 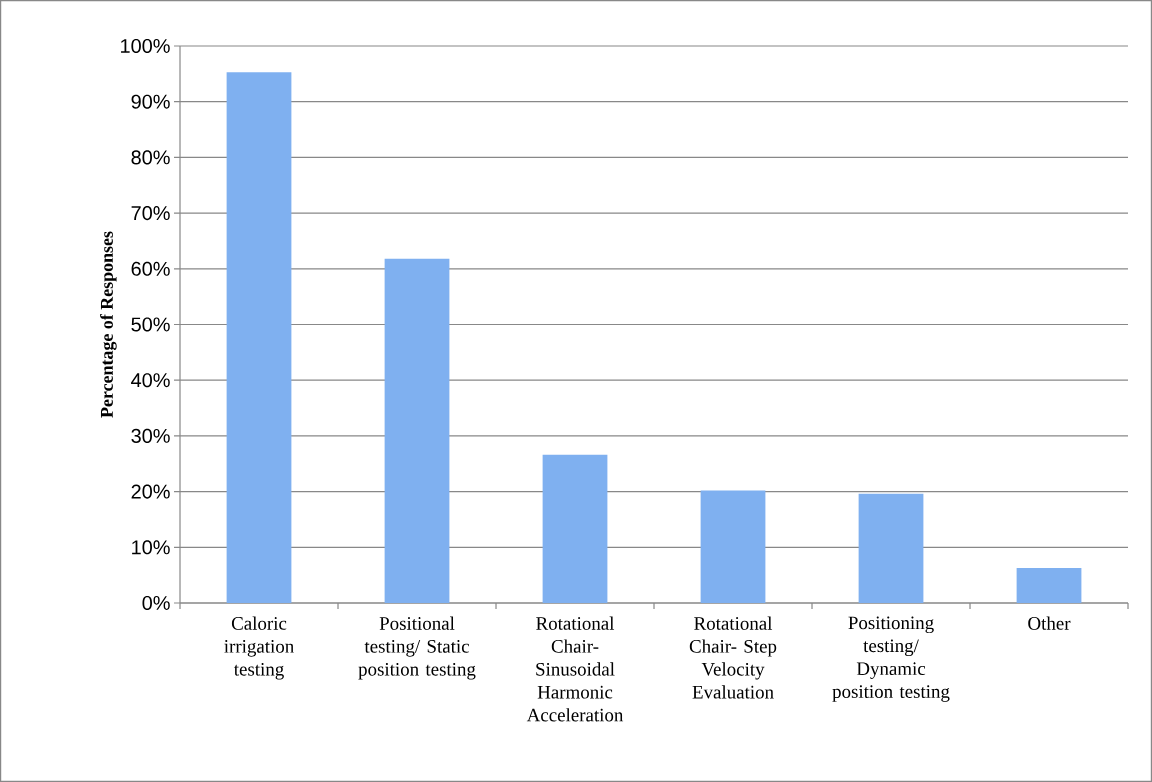 What do you see at coordinates (150, 435) in the screenshot?
I see `y-tick-label: 30%` at bounding box center [150, 435].